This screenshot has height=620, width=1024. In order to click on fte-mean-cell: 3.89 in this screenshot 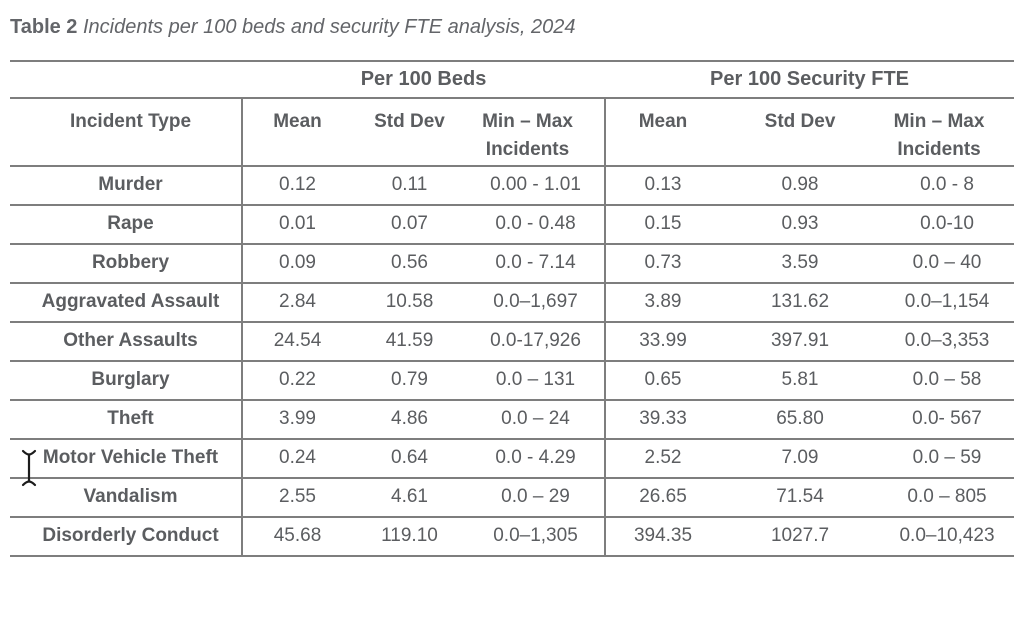, I will do `click(662, 303)`.